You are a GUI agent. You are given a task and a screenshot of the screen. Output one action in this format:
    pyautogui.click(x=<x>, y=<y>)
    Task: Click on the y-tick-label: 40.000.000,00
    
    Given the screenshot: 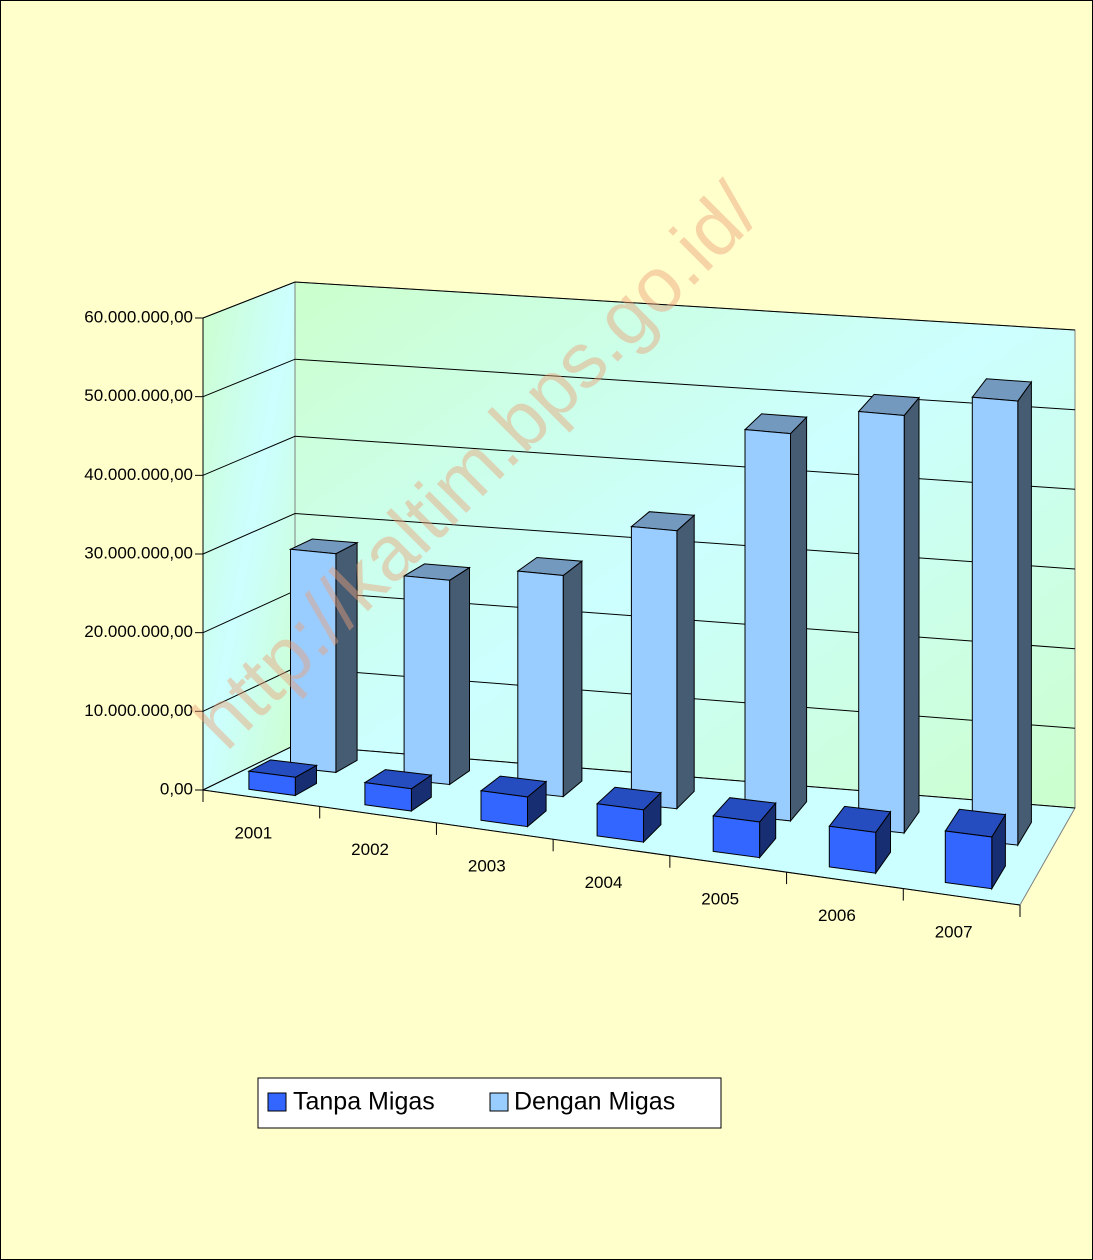 What is the action you would take?
    pyautogui.click(x=138, y=474)
    